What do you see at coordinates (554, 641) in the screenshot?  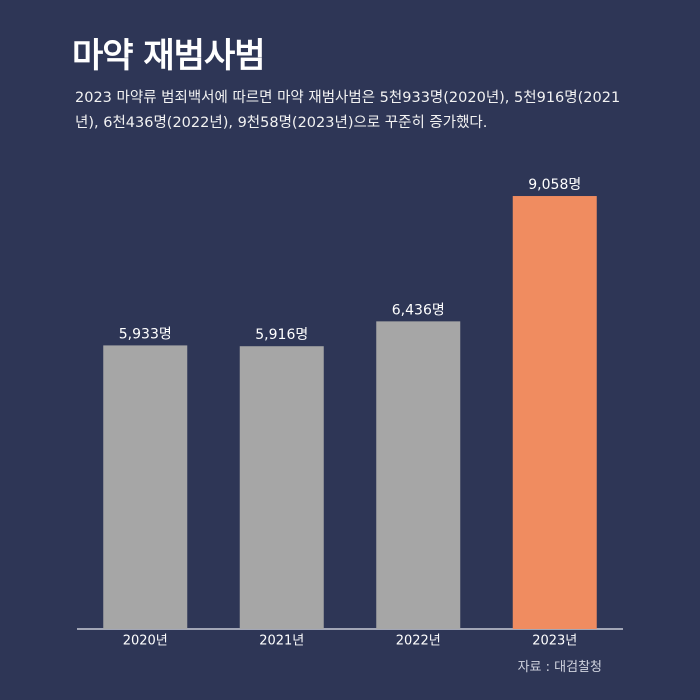 I see `x-tick-label: 2023년` at bounding box center [554, 641].